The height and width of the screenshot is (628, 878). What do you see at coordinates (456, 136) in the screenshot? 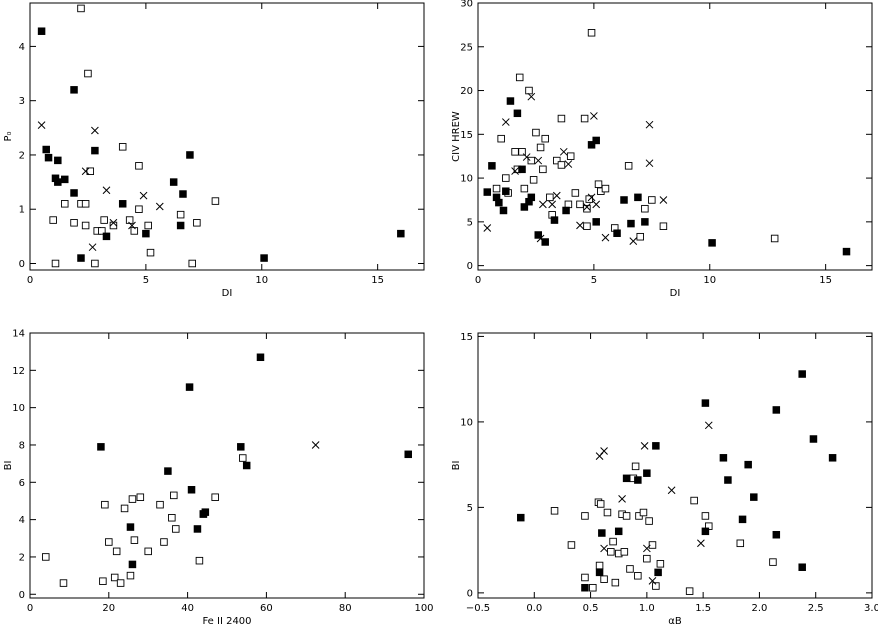
I see `y-axis-label: CIV HREW` at bounding box center [456, 136].